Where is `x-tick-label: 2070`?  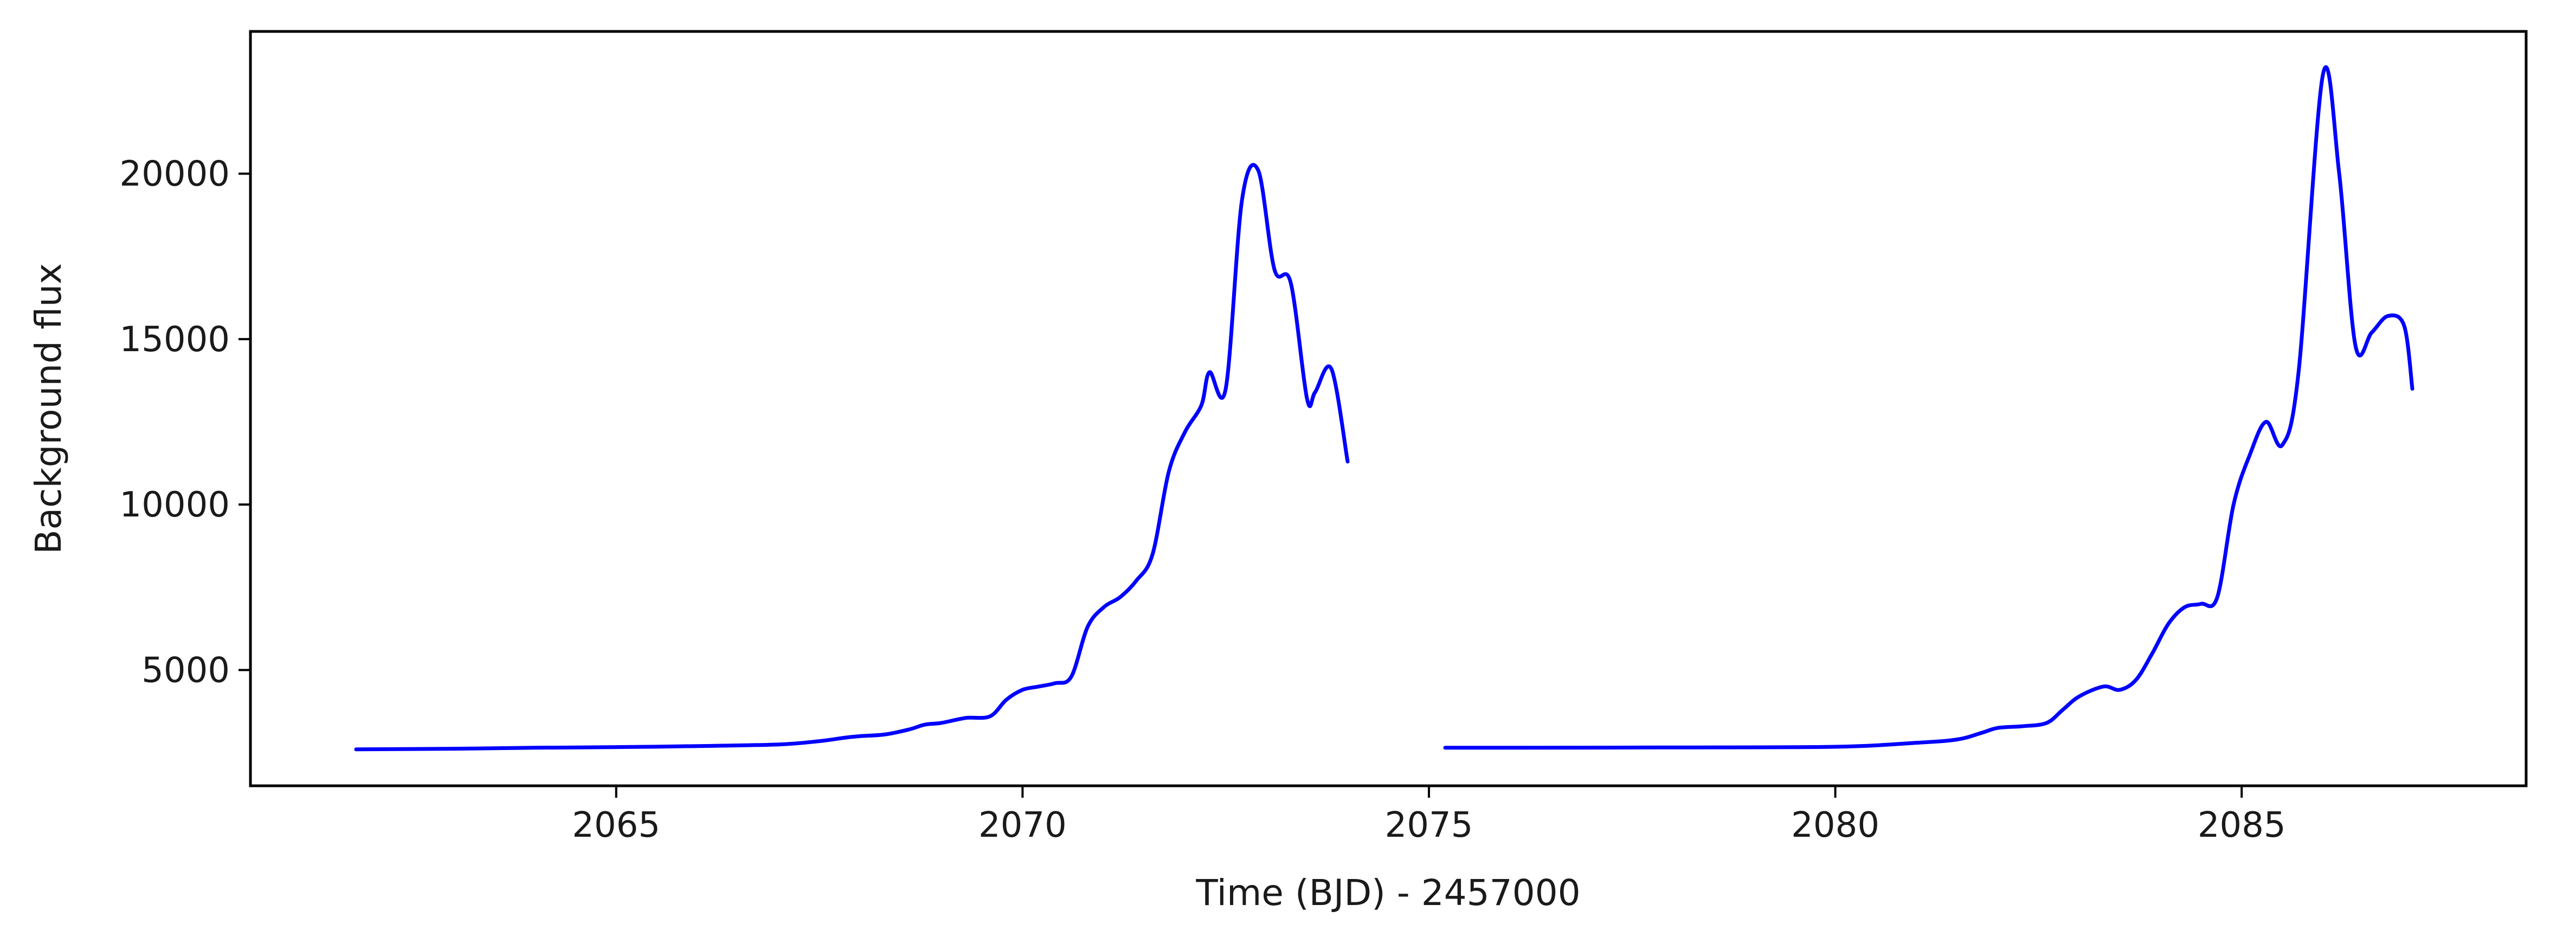 x-tick-label: 2070 is located at coordinates (1022, 825).